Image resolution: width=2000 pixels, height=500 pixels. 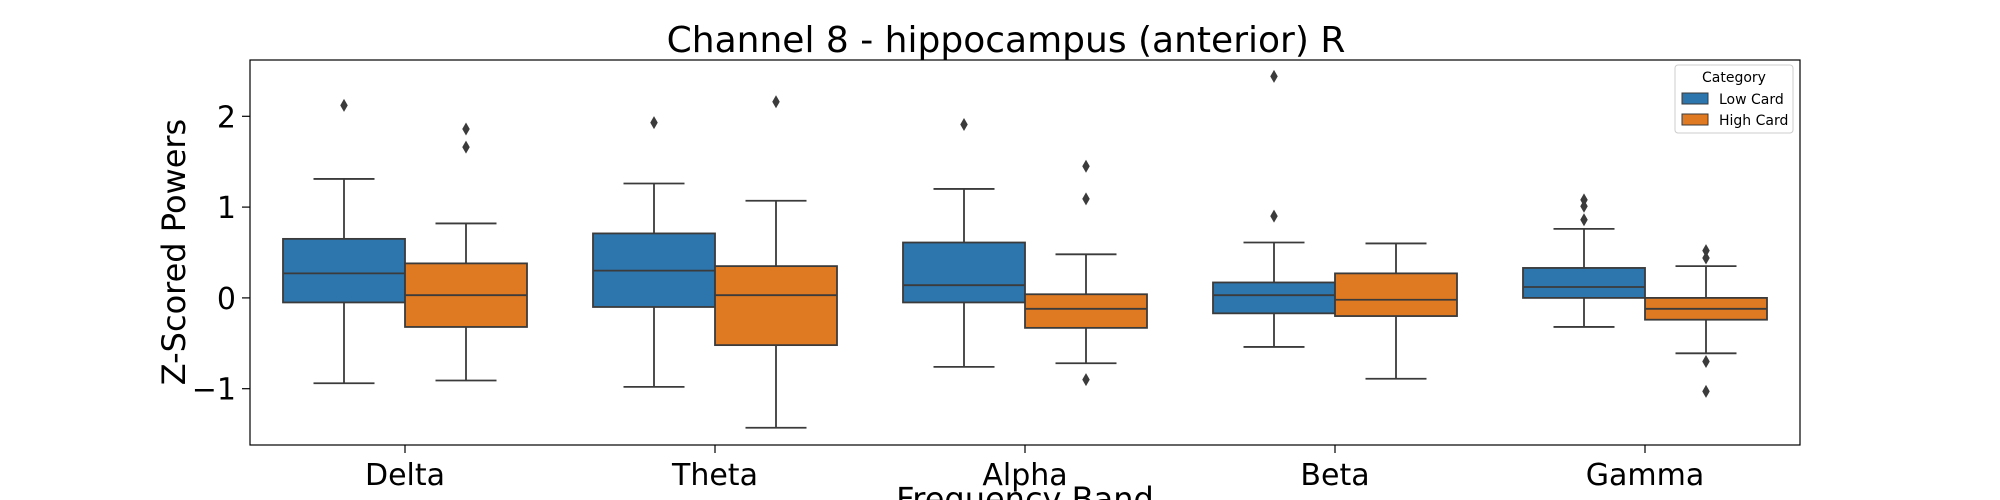 I want to click on y-tick-label: 1, so click(x=226, y=208).